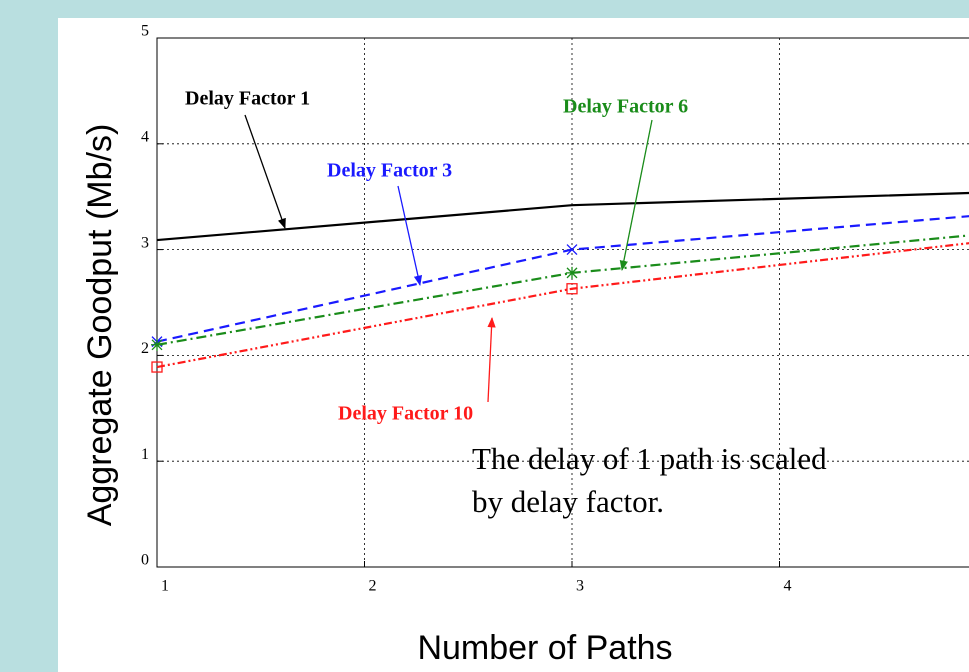  Describe the element at coordinates (145, 242) in the screenshot. I see `y-tick-label: 3` at that location.